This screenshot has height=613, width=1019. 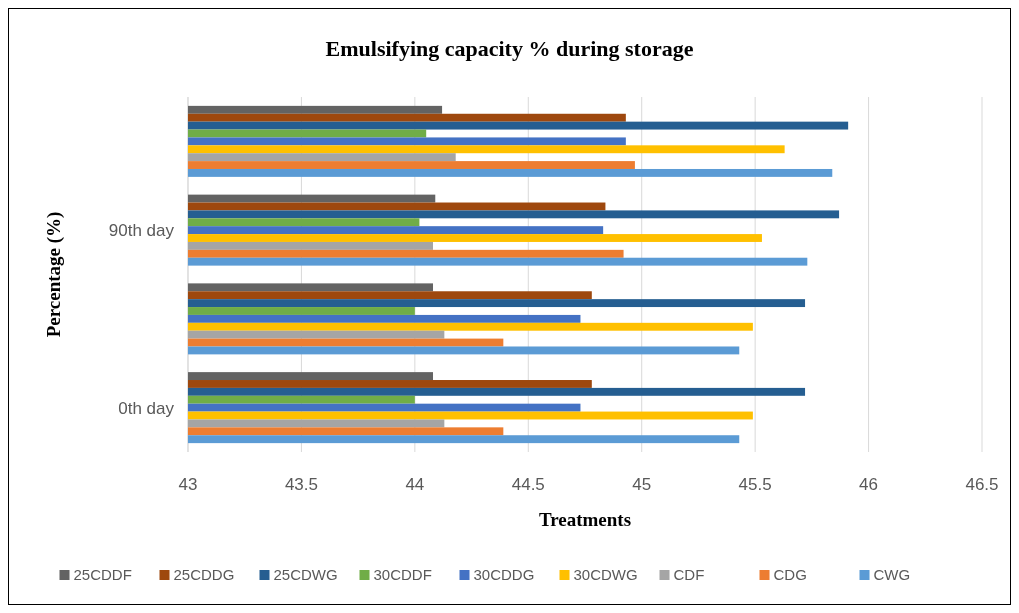 What do you see at coordinates (869, 484) in the screenshot?
I see `x-tick-label: 46` at bounding box center [869, 484].